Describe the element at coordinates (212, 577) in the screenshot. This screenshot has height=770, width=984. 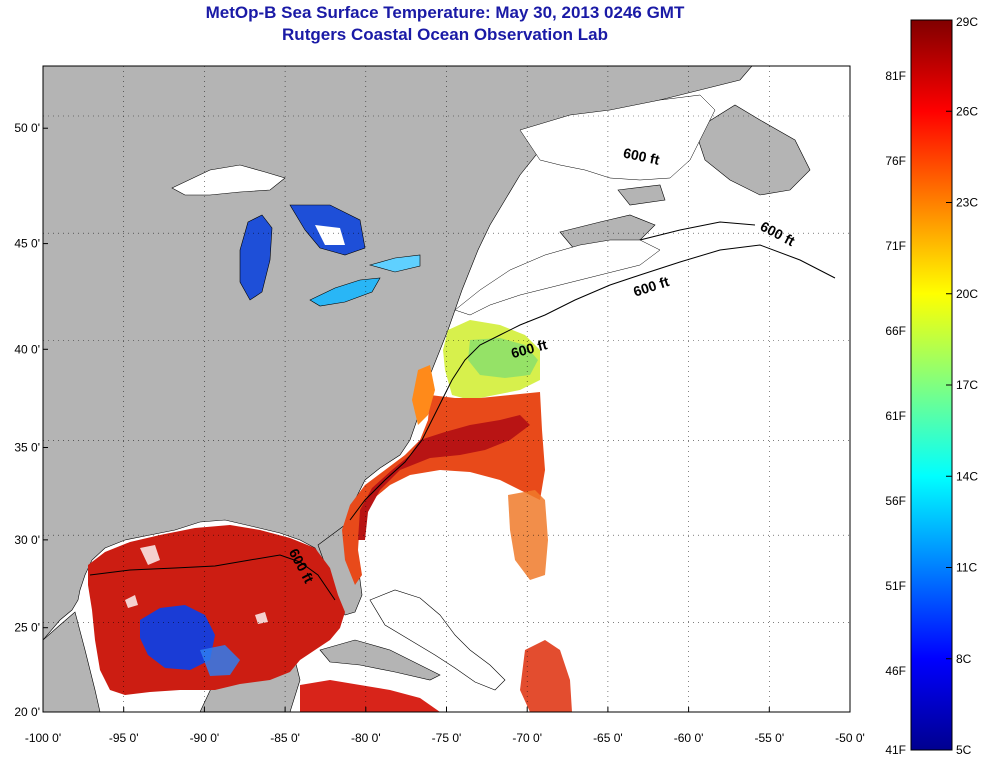
I see `contour-line-gulf` at that location.